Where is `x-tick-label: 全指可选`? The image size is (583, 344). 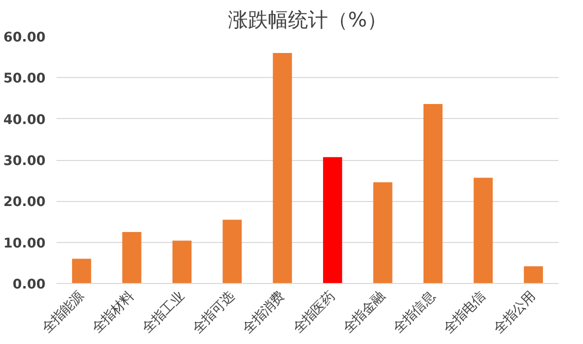 x-tick-label: 全指可选 is located at coordinates (214, 313).